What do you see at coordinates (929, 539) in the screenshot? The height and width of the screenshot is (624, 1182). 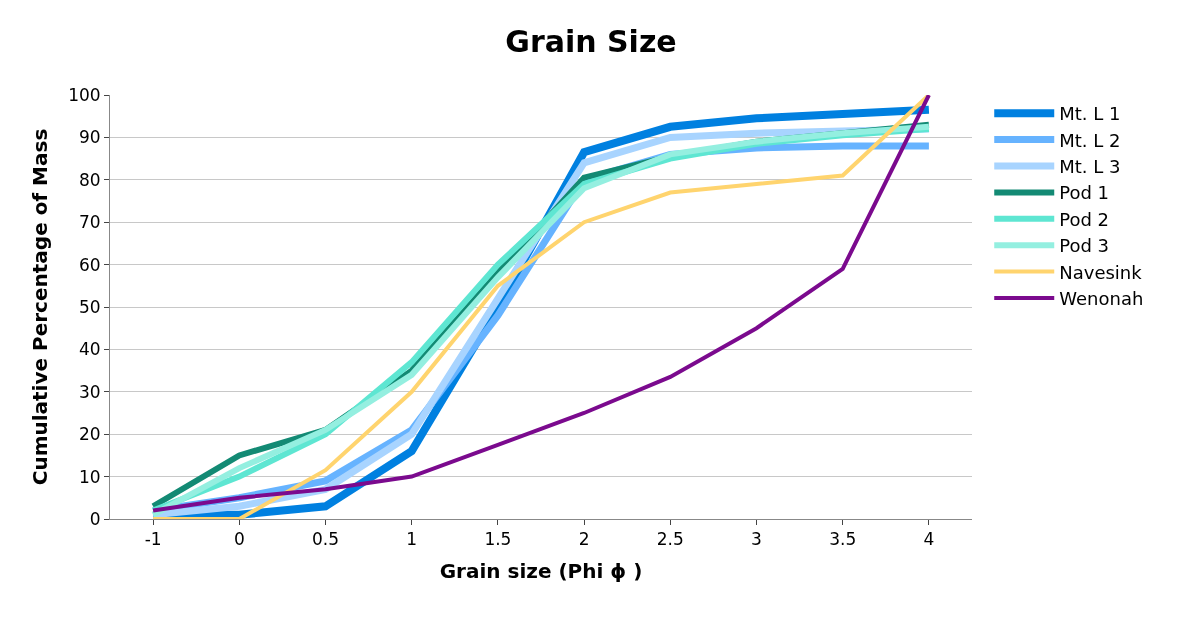 I see `x-tick-label: 4` at bounding box center [929, 539].